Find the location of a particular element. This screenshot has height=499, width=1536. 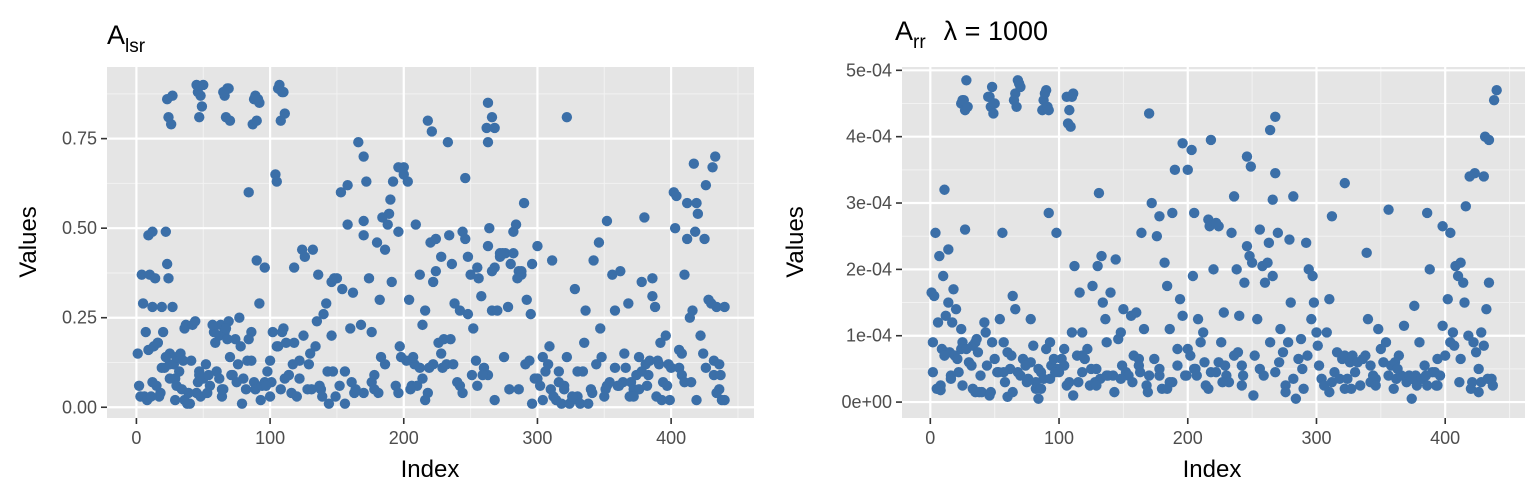

y-tick-label: 2e-04 is located at coordinates (869, 269).